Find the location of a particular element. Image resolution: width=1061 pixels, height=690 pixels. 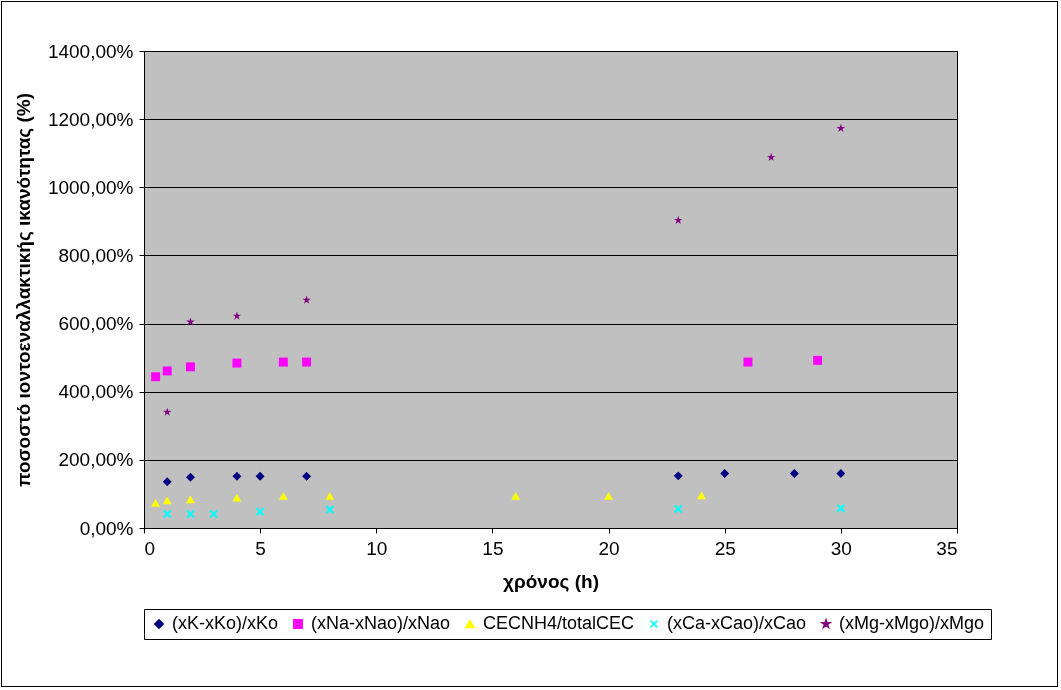

x-tick-label: 35 is located at coordinates (947, 548).